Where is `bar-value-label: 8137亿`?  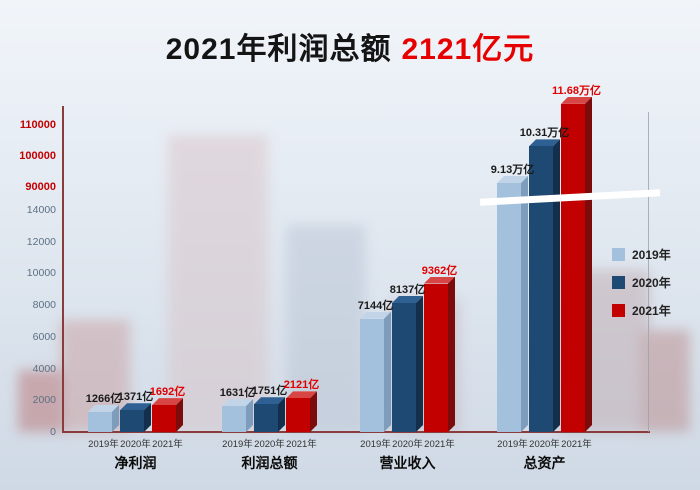 bar-value-label: 8137亿 is located at coordinates (407, 289).